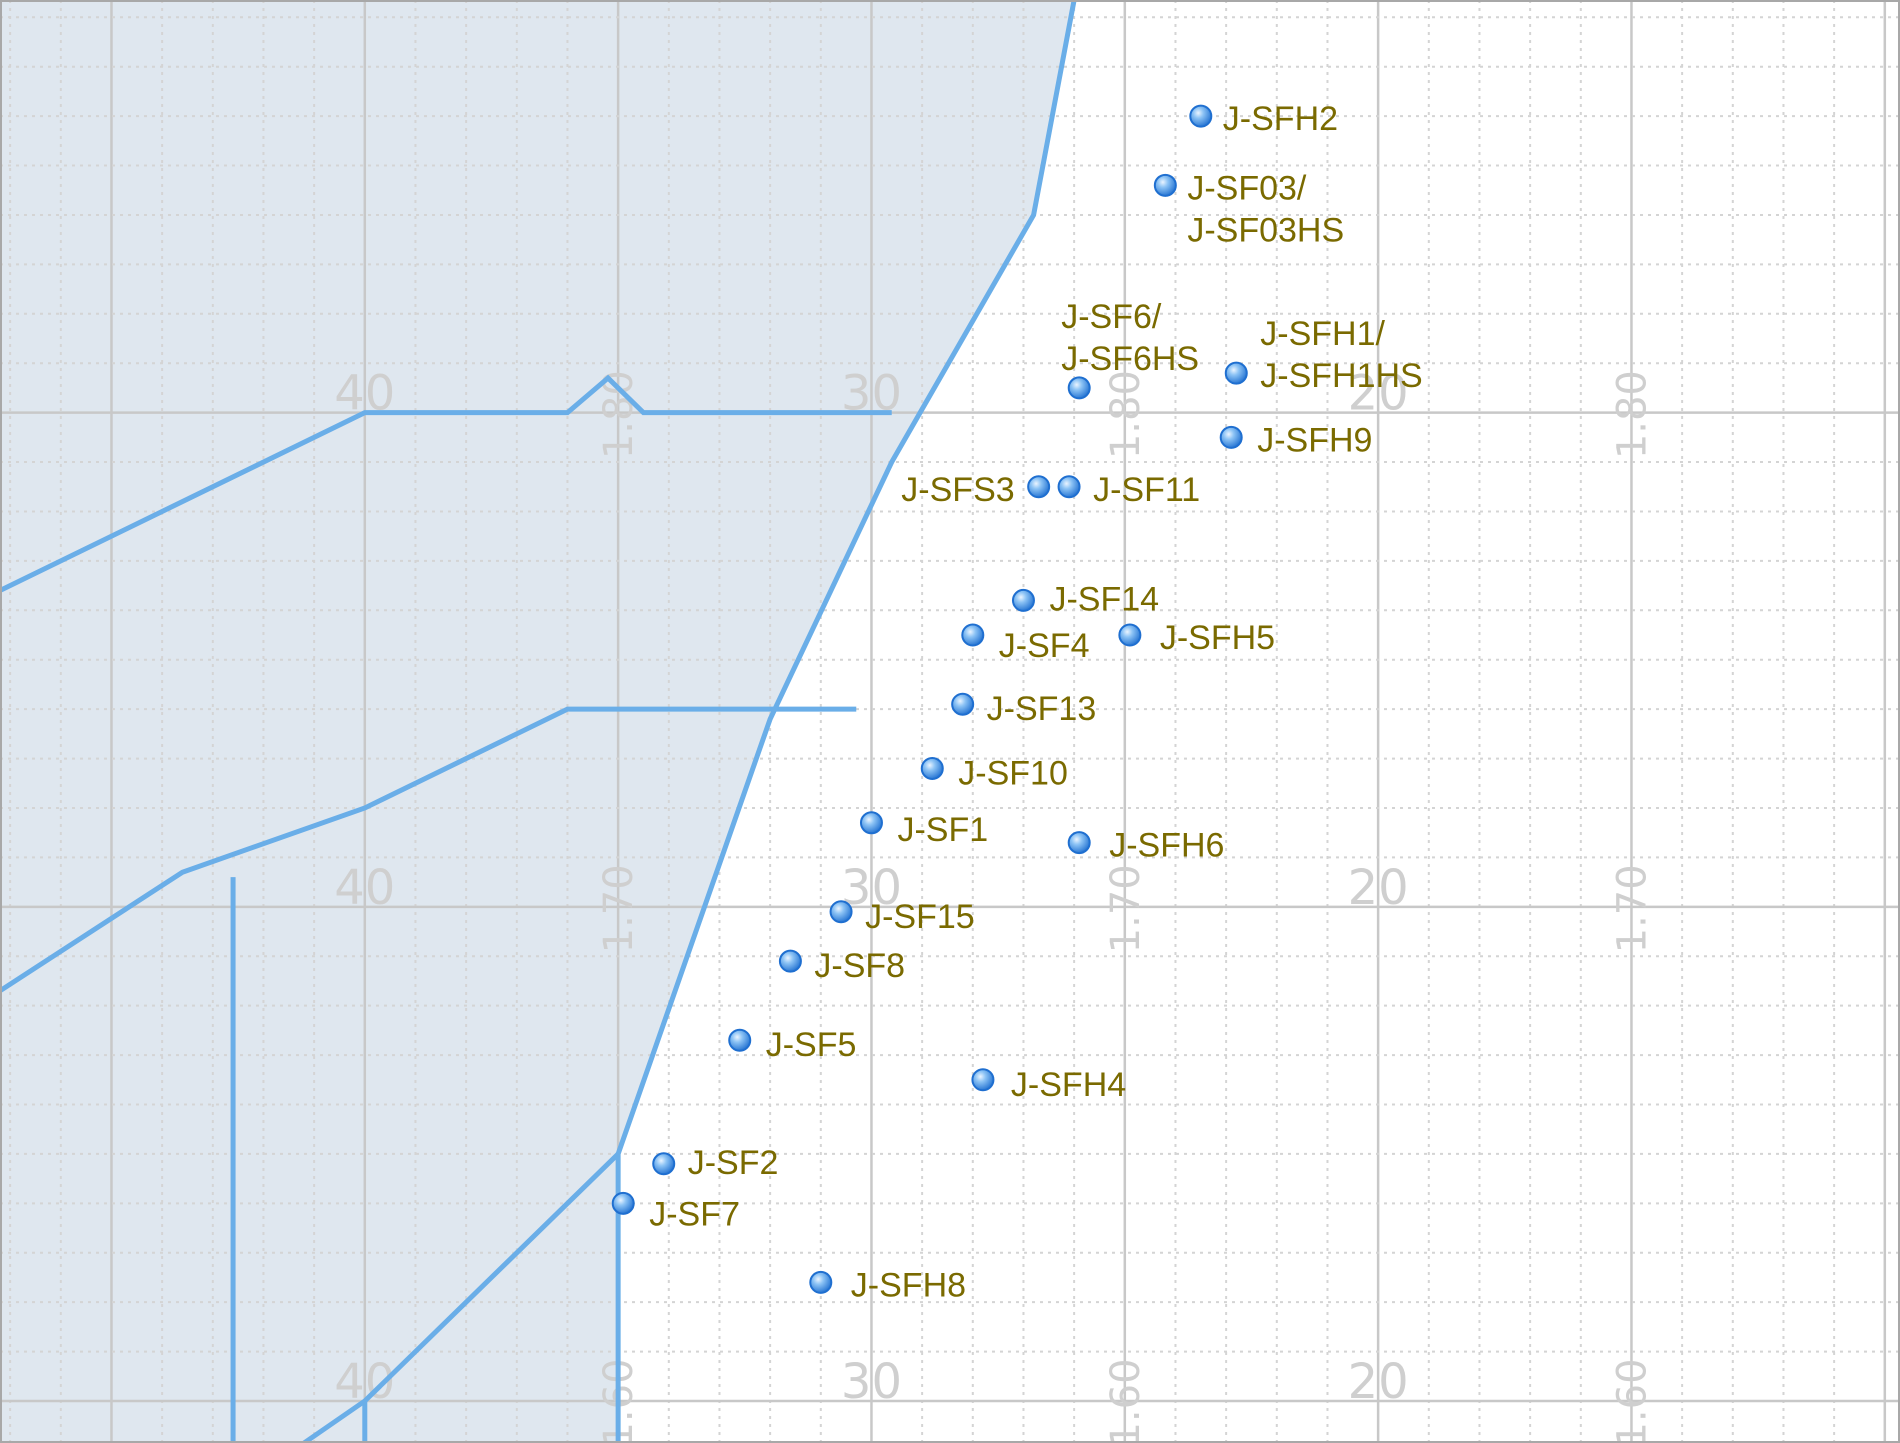  What do you see at coordinates (1378, 888) in the screenshot?
I see `x-tick-label-20-row2: 20` at bounding box center [1378, 888].